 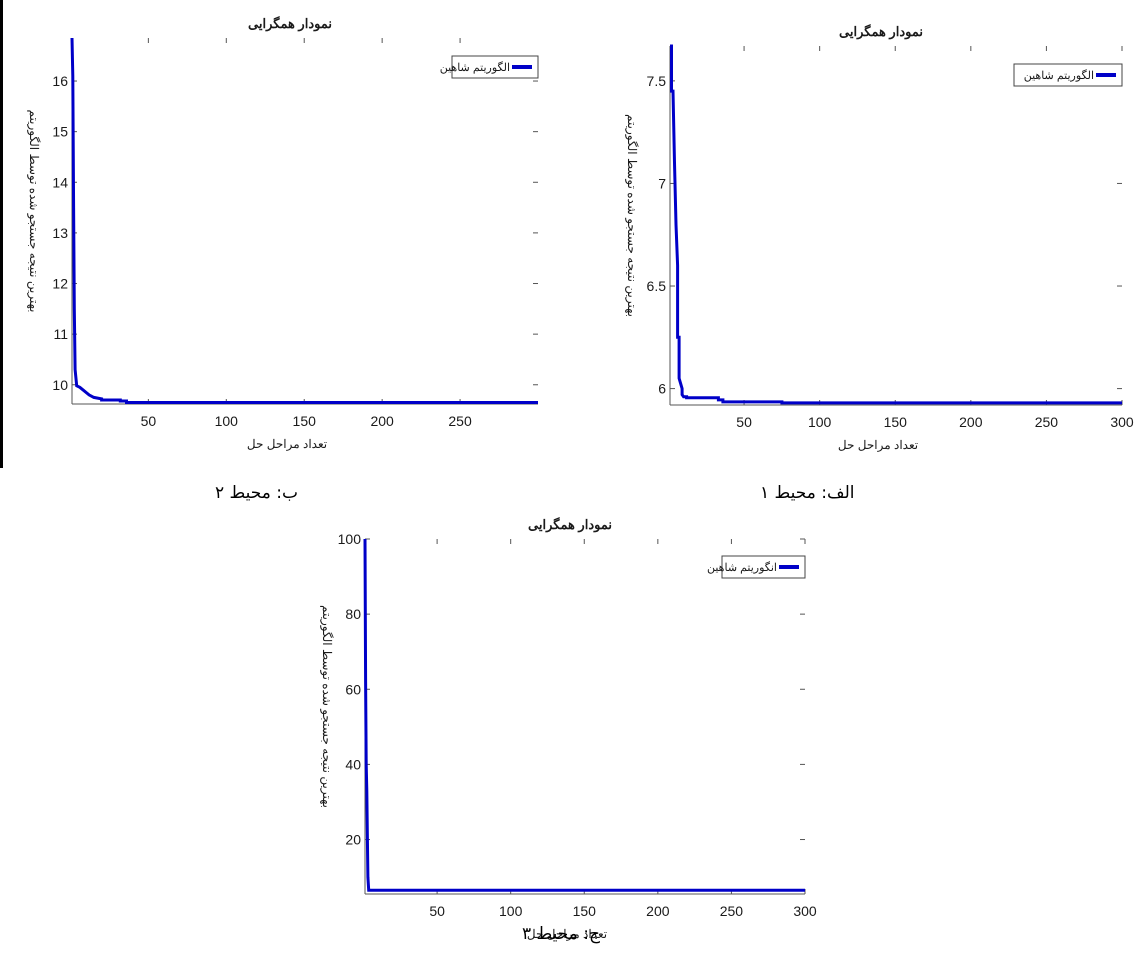 What do you see at coordinates (657, 286) in the screenshot?
I see `y-tick-label: 6.5` at bounding box center [657, 286].